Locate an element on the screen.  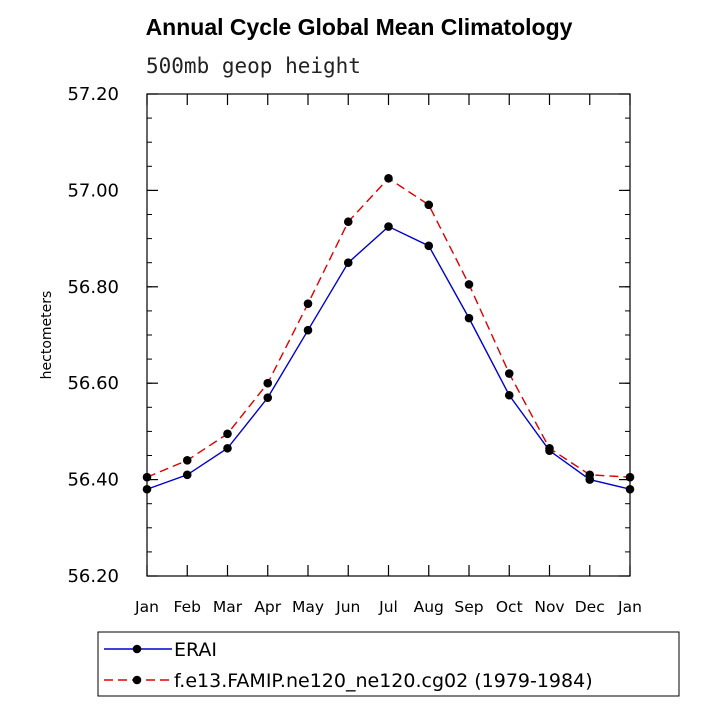
x-tick-label: Sep is located at coordinates (468, 607).